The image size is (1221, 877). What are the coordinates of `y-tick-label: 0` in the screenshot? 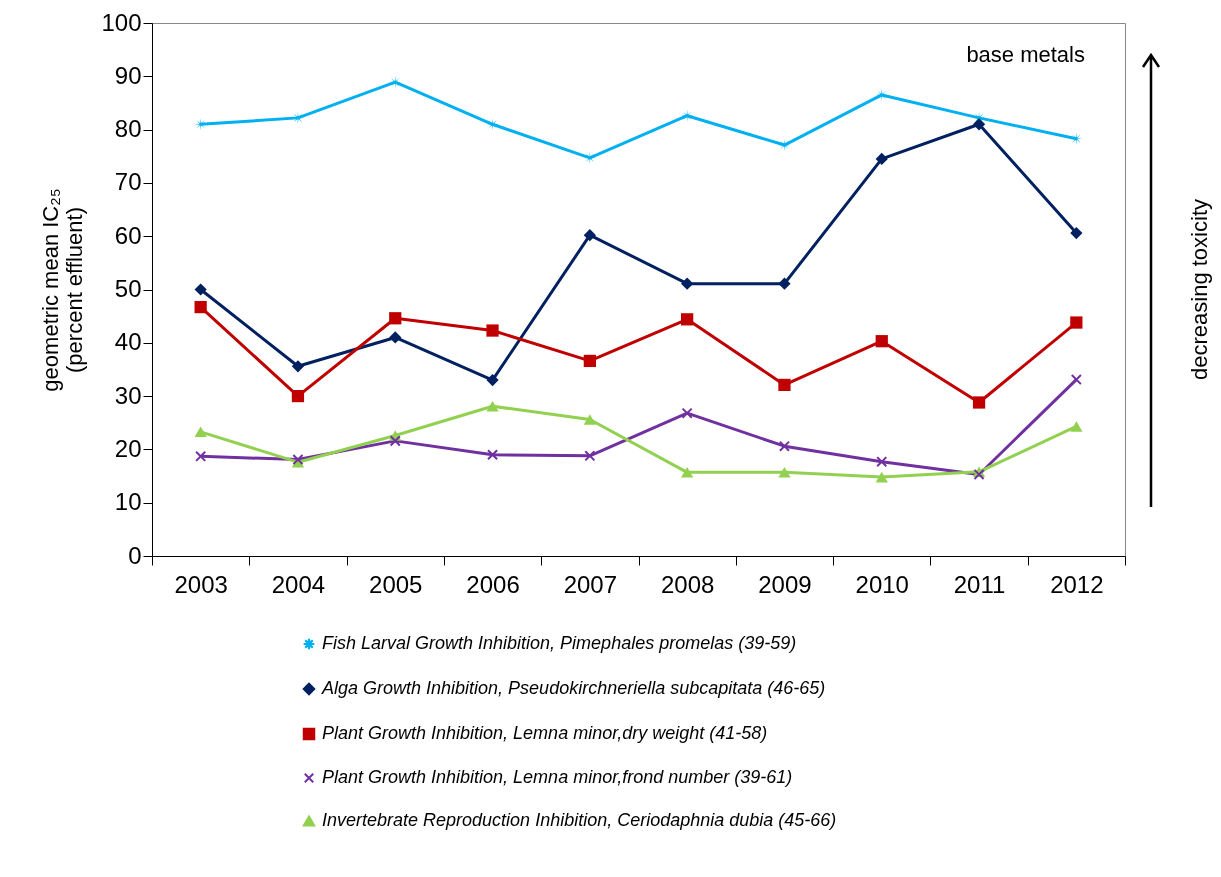 It's located at (135, 555).